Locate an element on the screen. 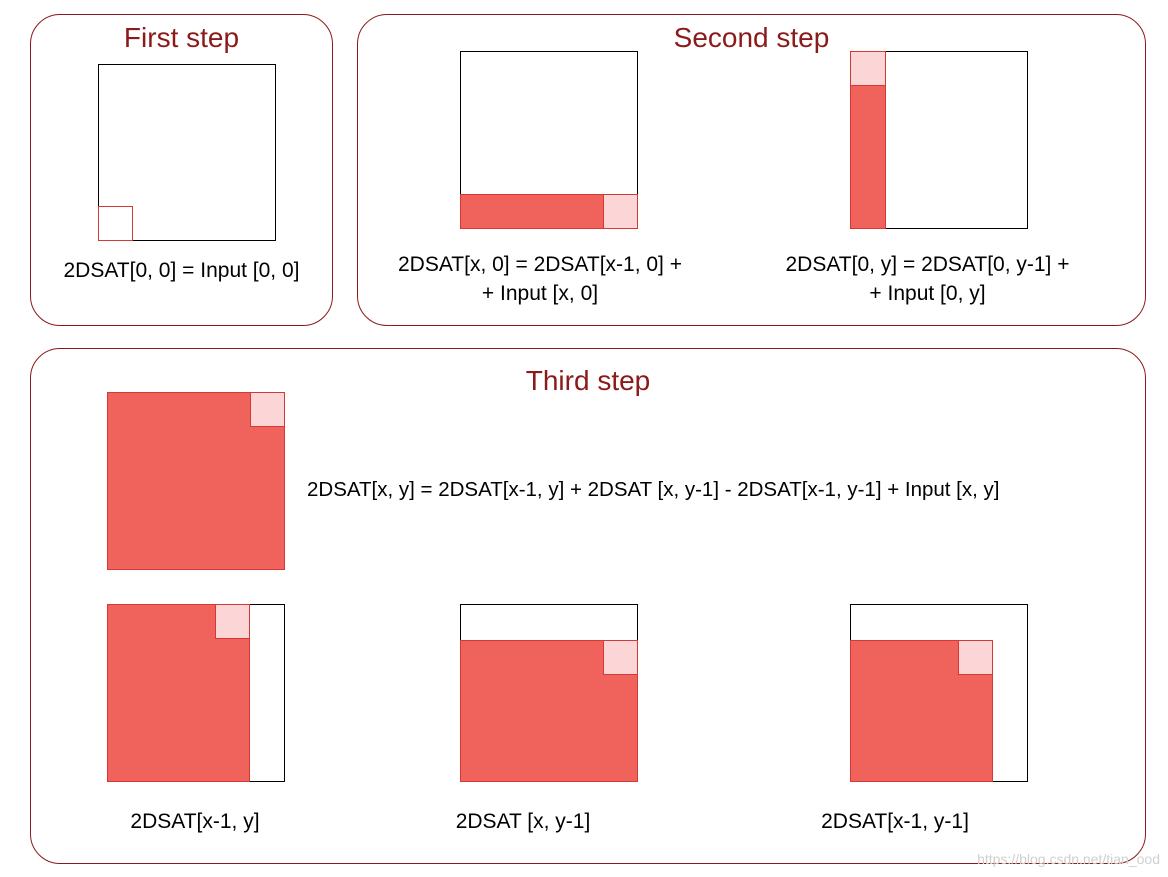 The width and height of the screenshot is (1168, 877). third-step-left-caption: 2DSAT[x-1, y] is located at coordinates (195, 821).